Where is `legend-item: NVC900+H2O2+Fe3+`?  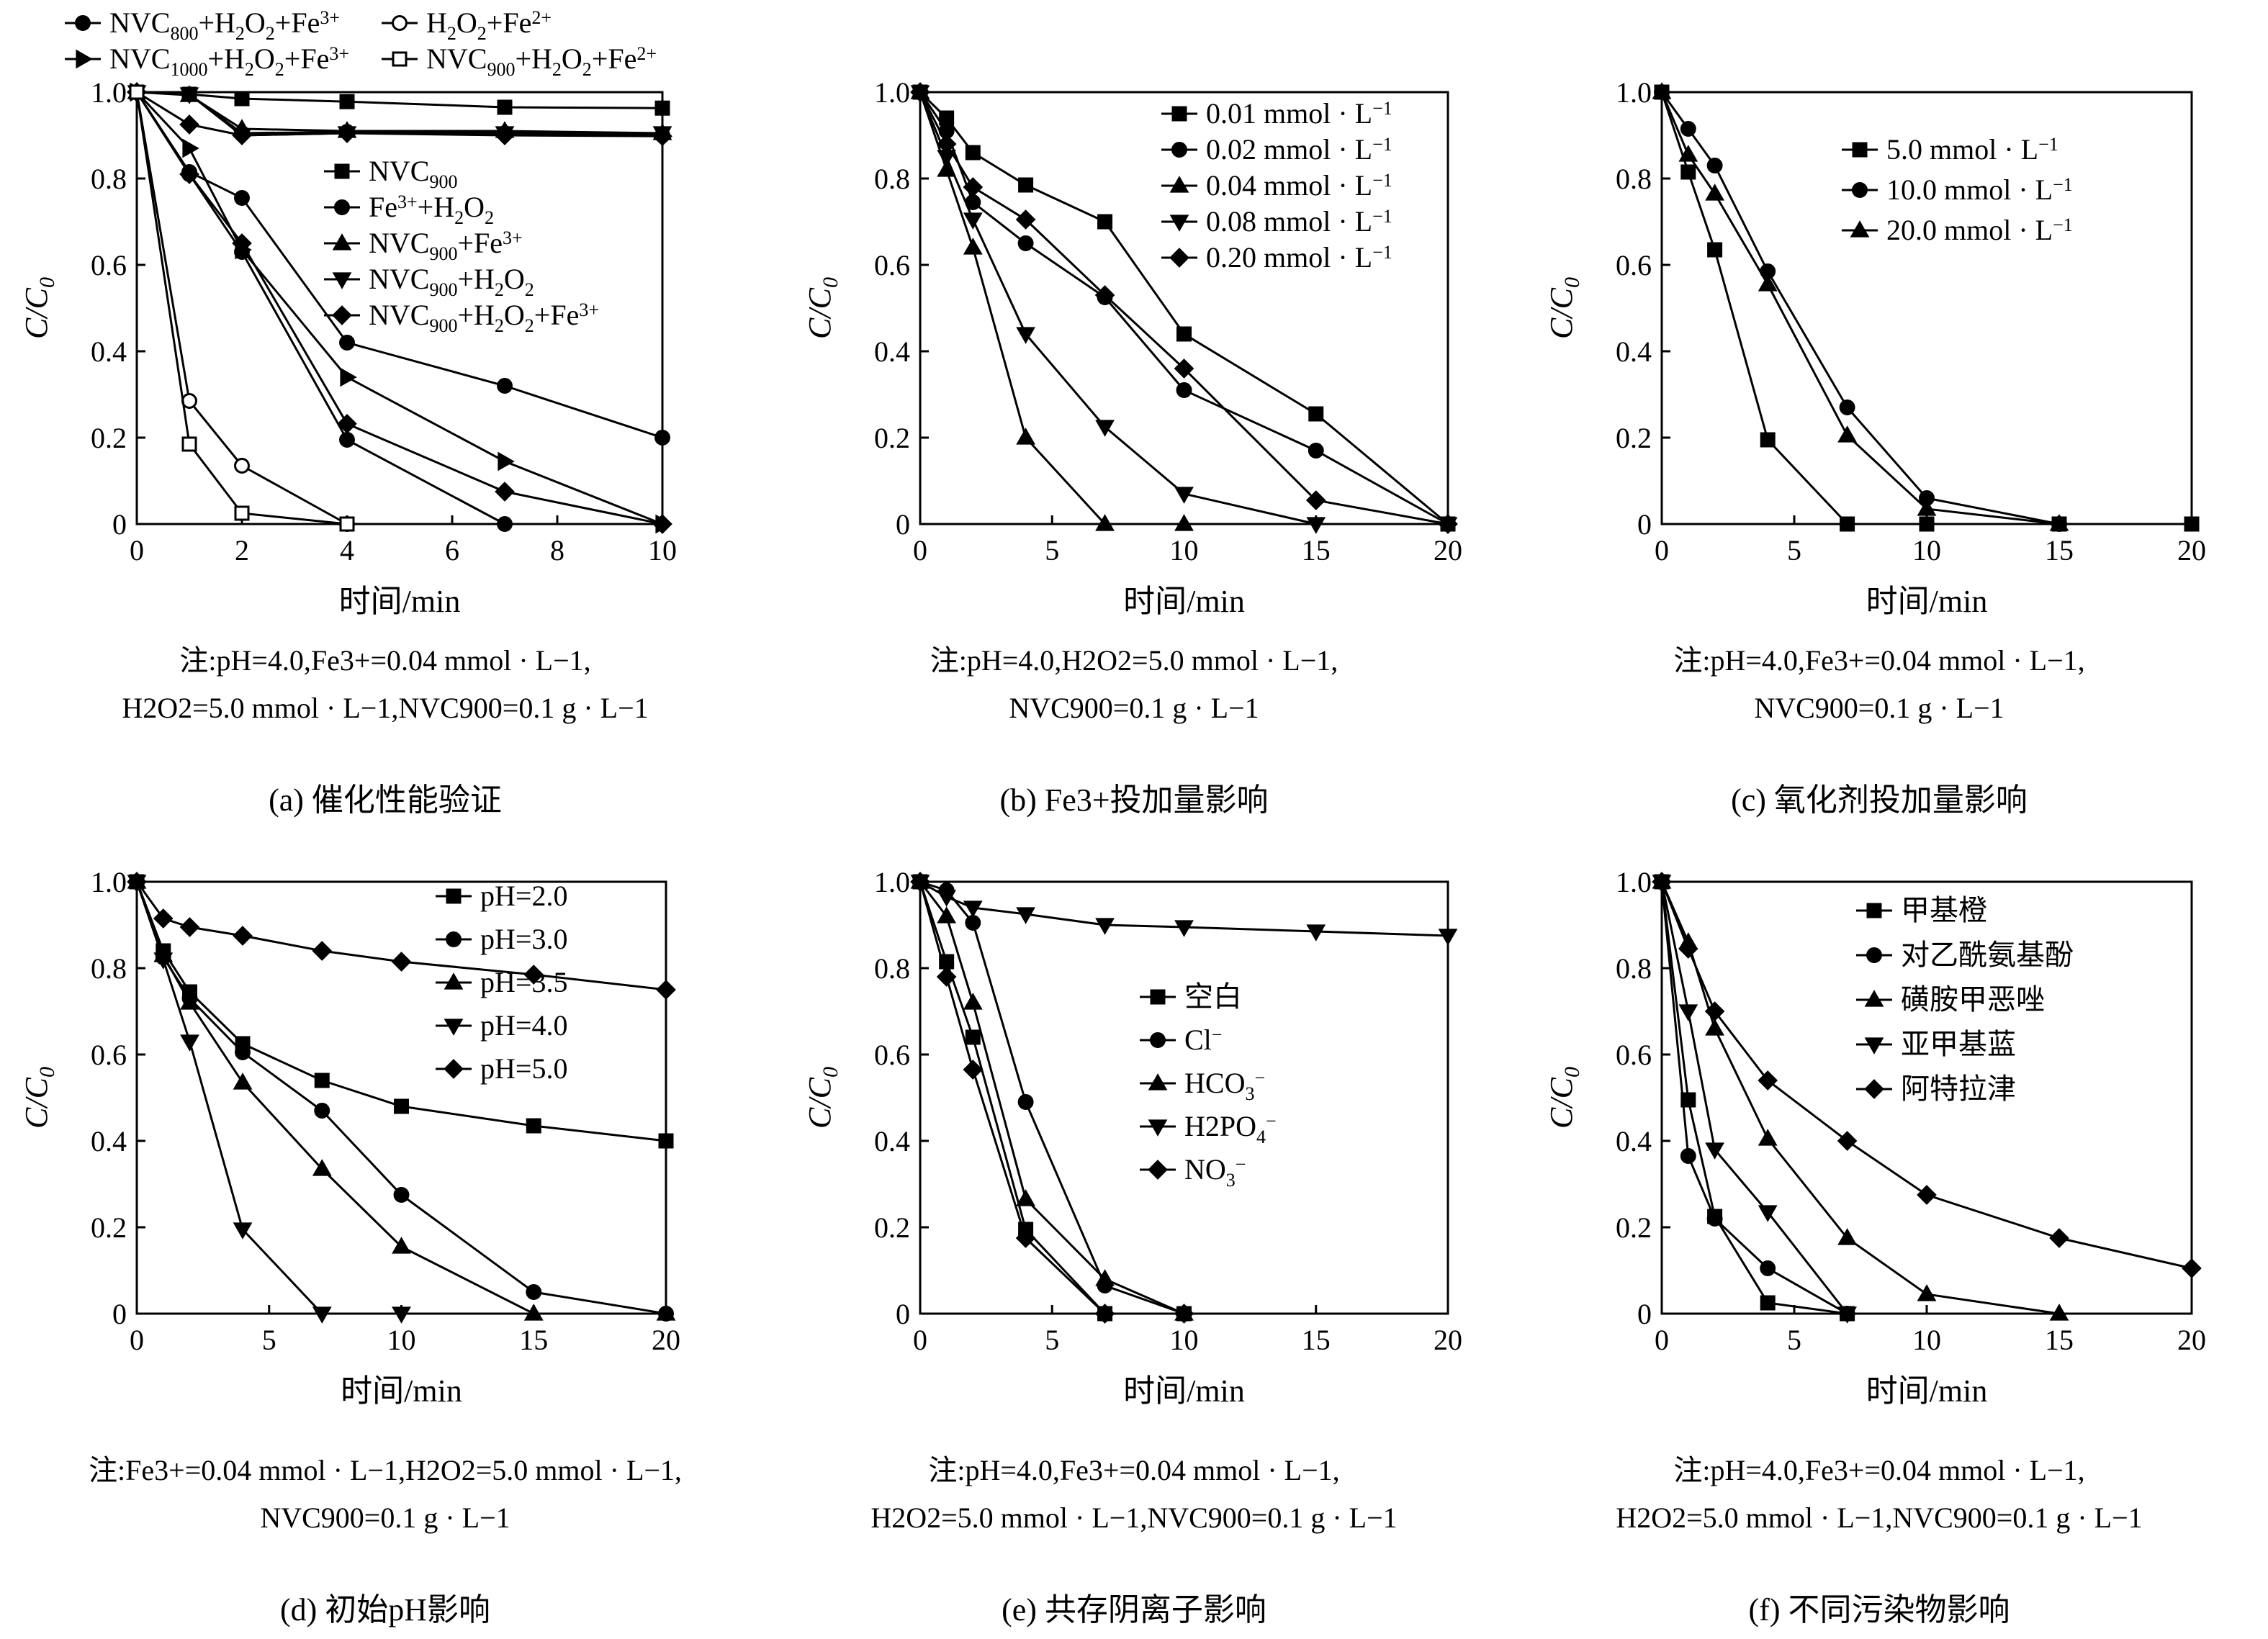 legend-item: NVC900+H2O2+Fe3+ is located at coordinates (461, 317).